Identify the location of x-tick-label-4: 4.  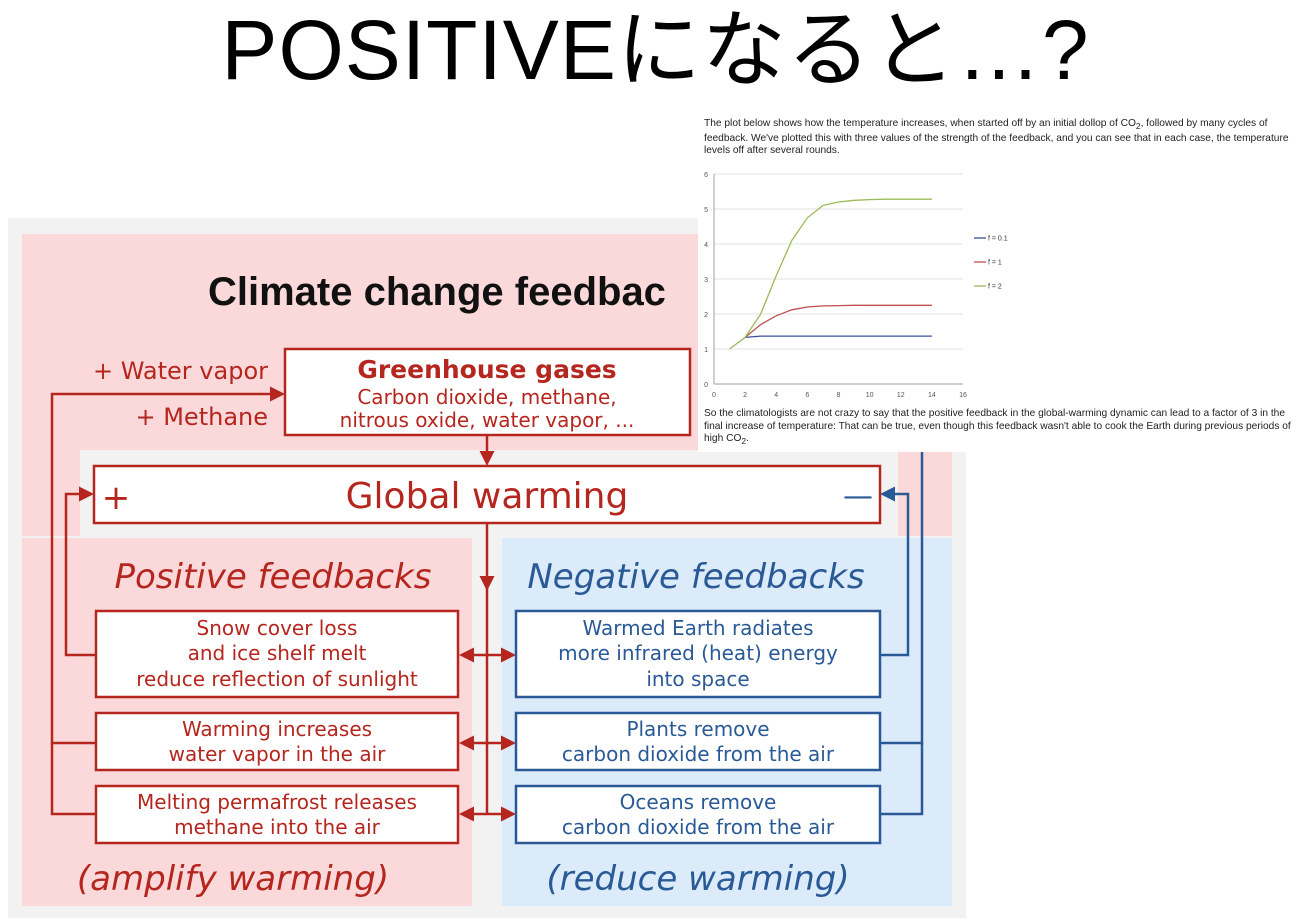
(776, 395).